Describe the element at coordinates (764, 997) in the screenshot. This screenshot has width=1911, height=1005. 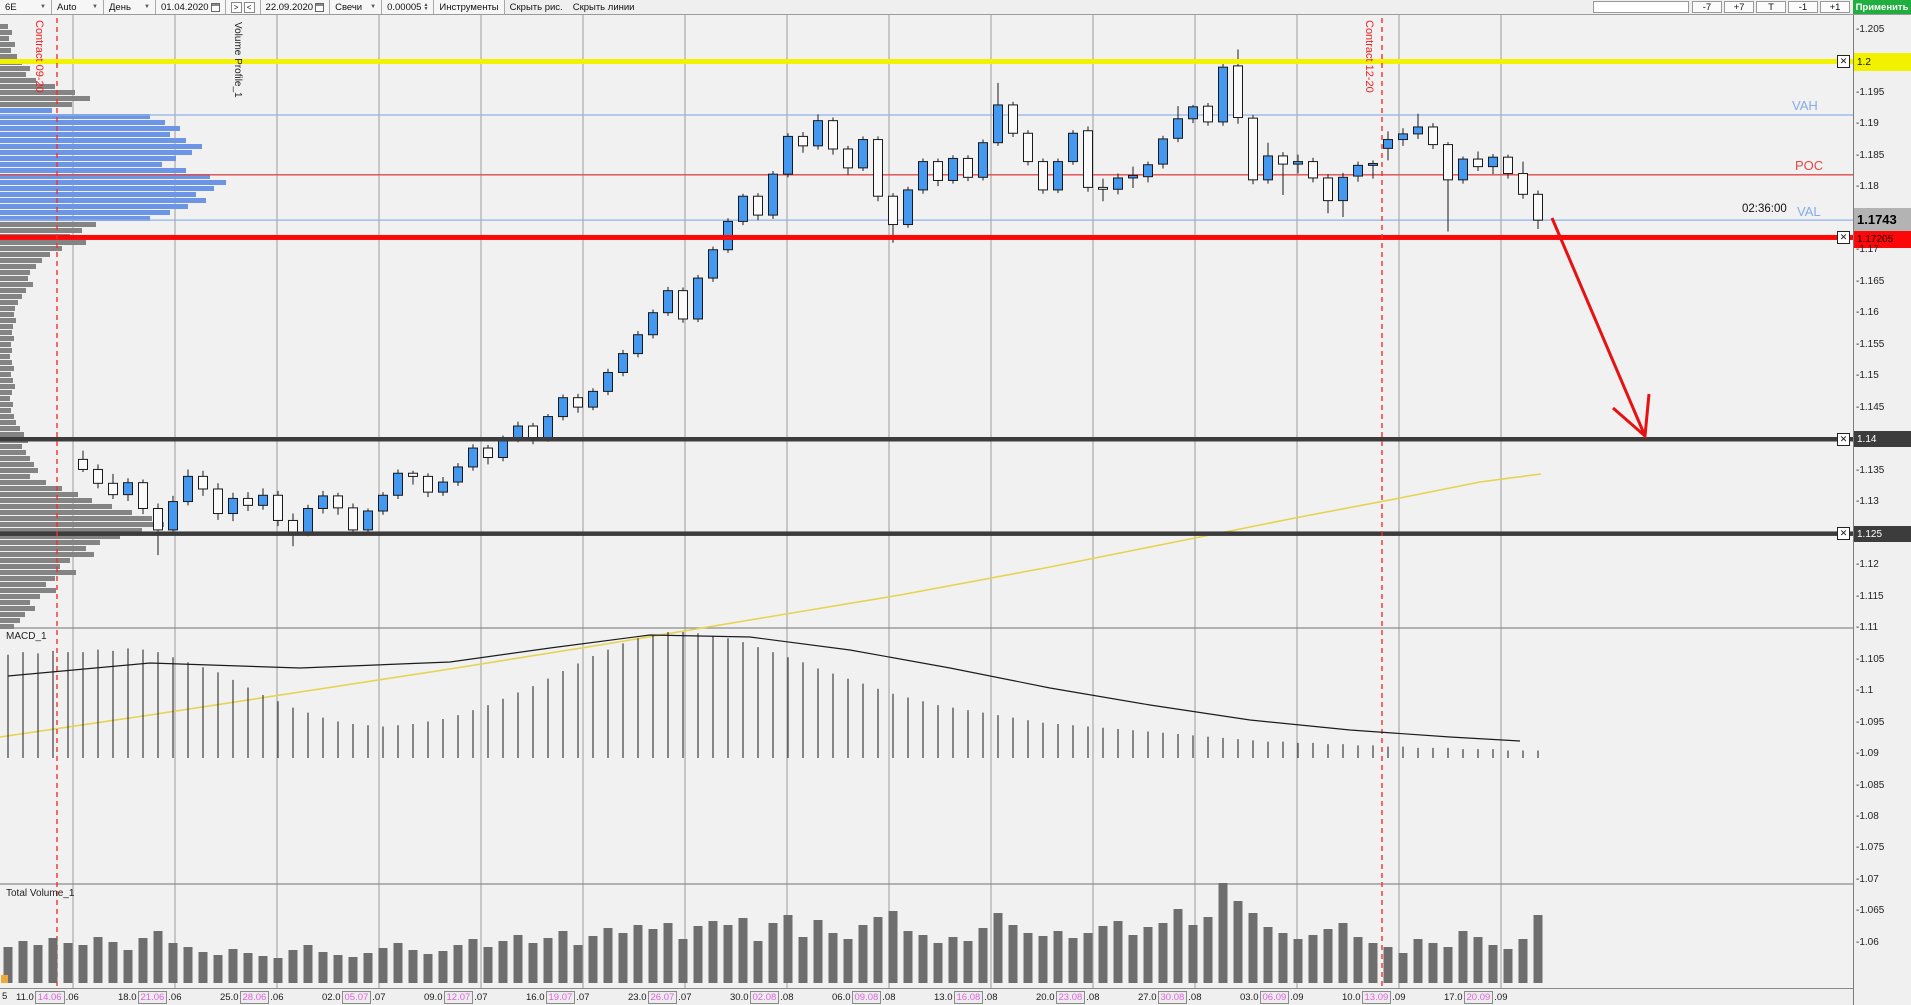
I see `sunday-date-label: 02.08` at that location.